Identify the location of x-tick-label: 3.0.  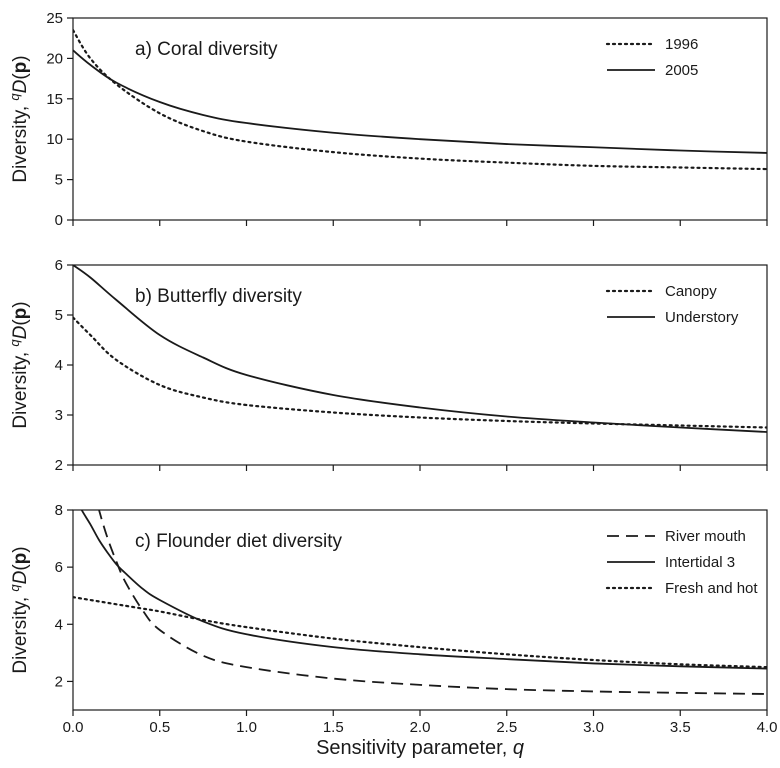
(593, 727).